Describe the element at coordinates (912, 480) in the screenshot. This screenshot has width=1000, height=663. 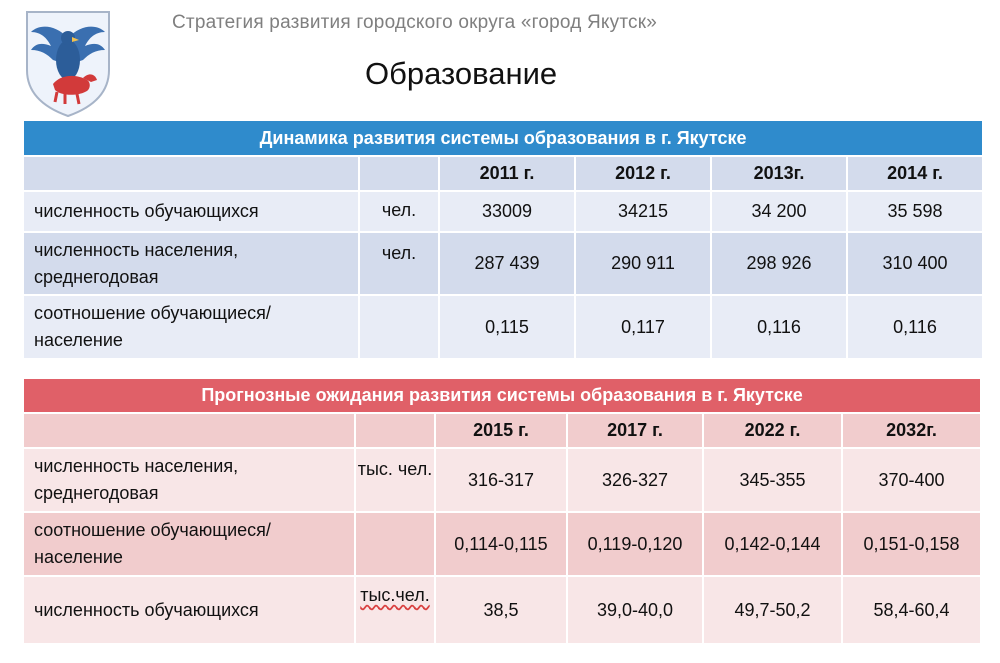
I see `cell-value: 370-400` at that location.